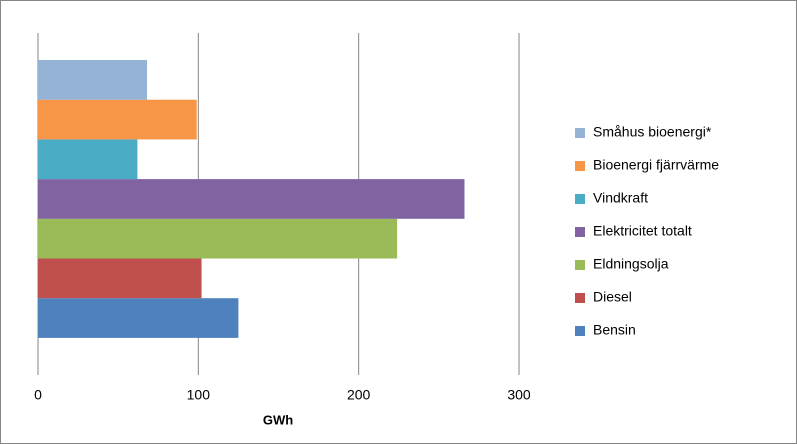 The height and width of the screenshot is (444, 797). What do you see at coordinates (612, 297) in the screenshot?
I see `legend-label: Diesel` at bounding box center [612, 297].